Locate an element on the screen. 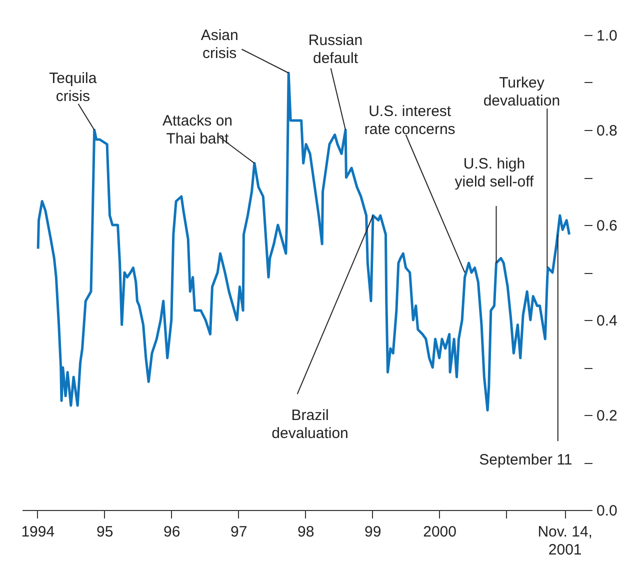  annotation: September 11 is located at coordinates (525, 460).